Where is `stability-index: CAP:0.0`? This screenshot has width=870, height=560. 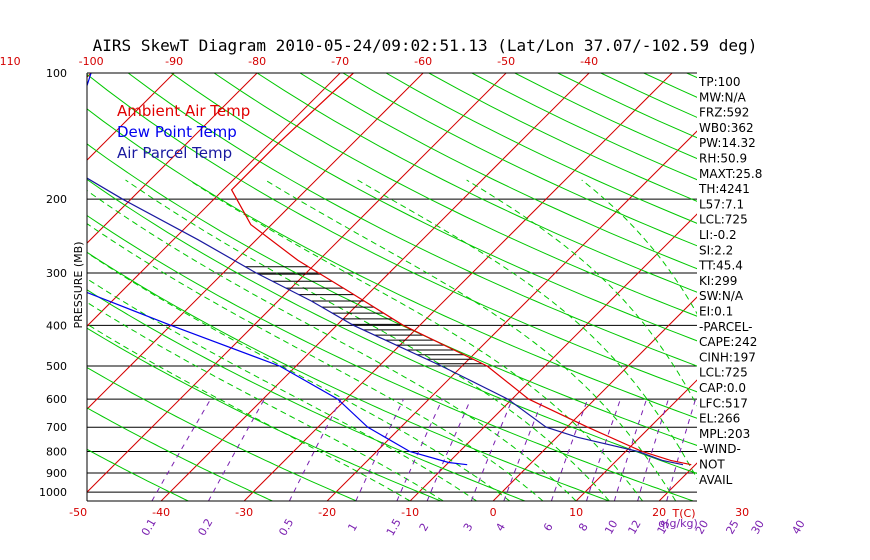 stability-index: CAP:0.0 is located at coordinates (722, 388).